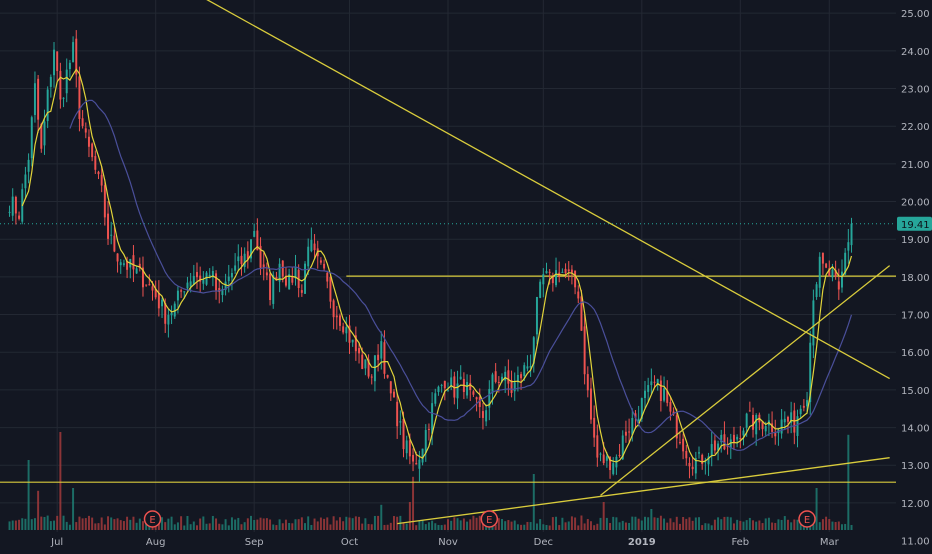 The width and height of the screenshot is (932, 554). Describe the element at coordinates (643, 491) in the screenshot. I see `trend-line` at that location.